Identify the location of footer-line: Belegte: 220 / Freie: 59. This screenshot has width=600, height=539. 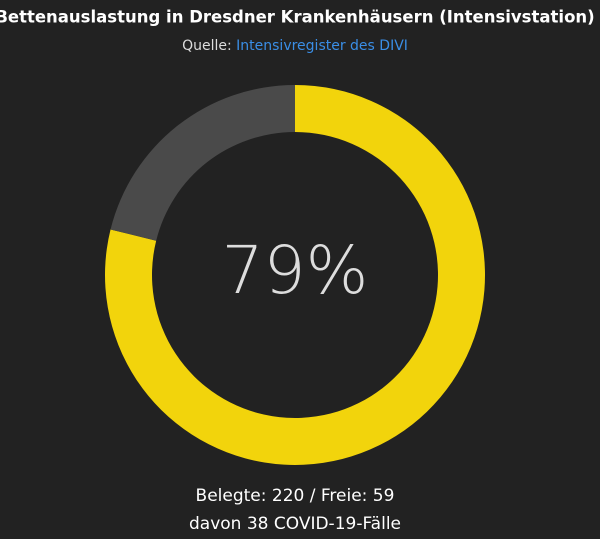
(295, 496).